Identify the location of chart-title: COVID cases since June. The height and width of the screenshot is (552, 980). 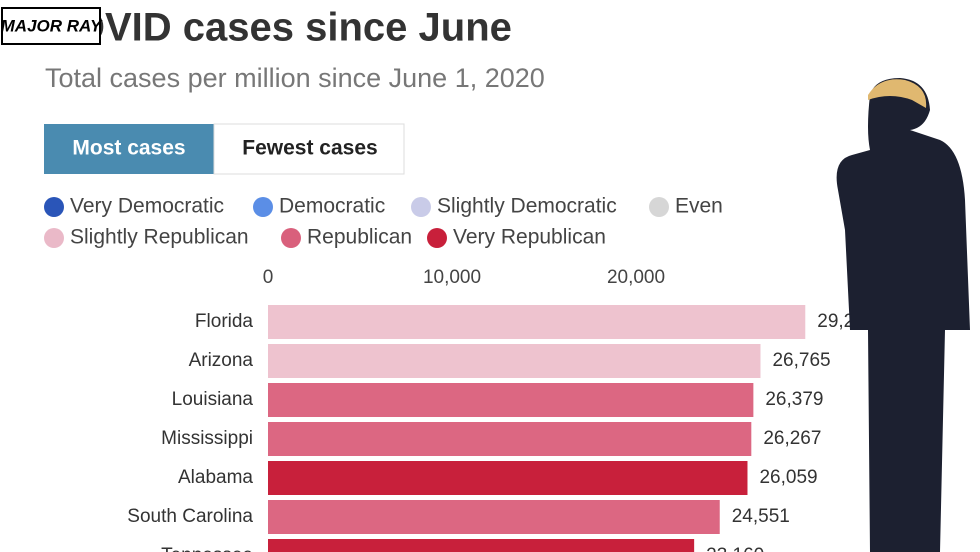
(278, 28).